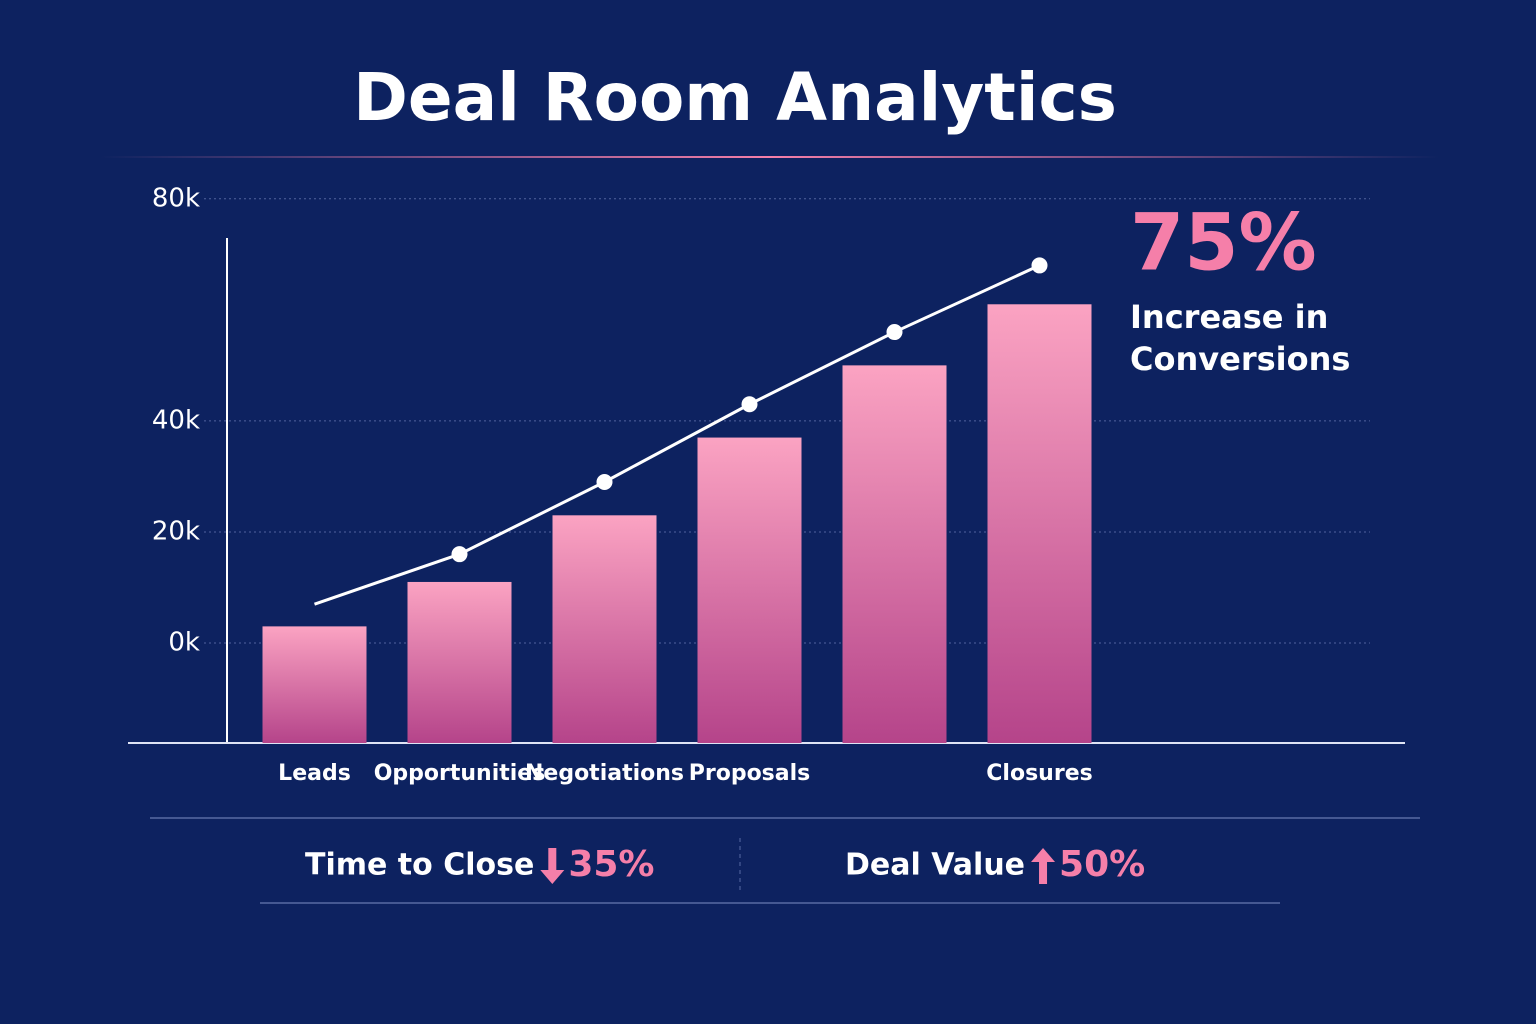 This screenshot has height=1024, width=1536. I want to click on x-tick-label: Proposals, so click(750, 773).